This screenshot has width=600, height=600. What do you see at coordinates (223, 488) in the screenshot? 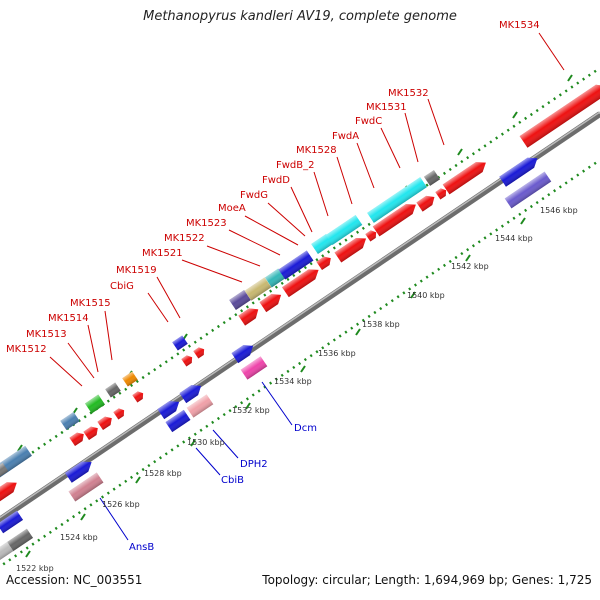
I see `reverse-gene-labels: AnsB CbiB DPH2 Dcm` at bounding box center [223, 488].